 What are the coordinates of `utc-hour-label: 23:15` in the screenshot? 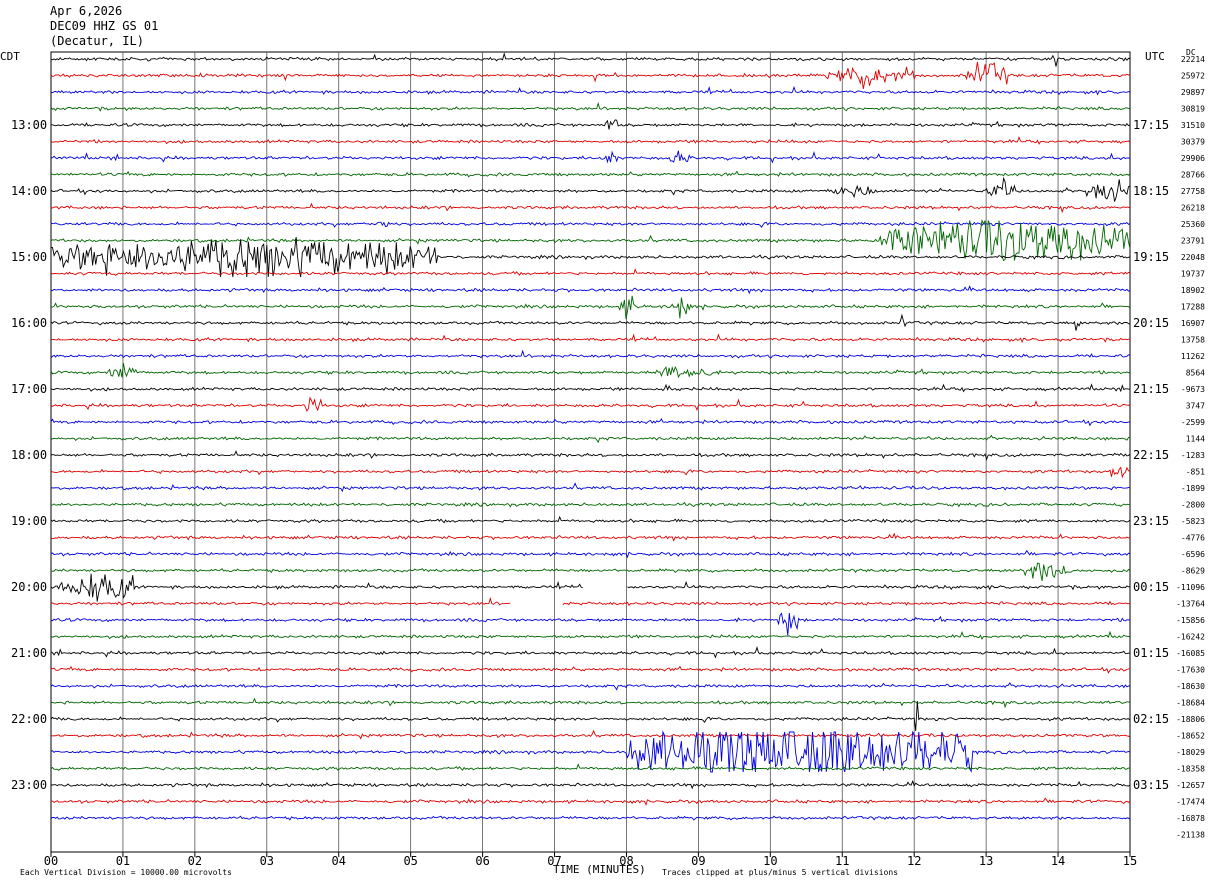 It's located at (1151, 521).